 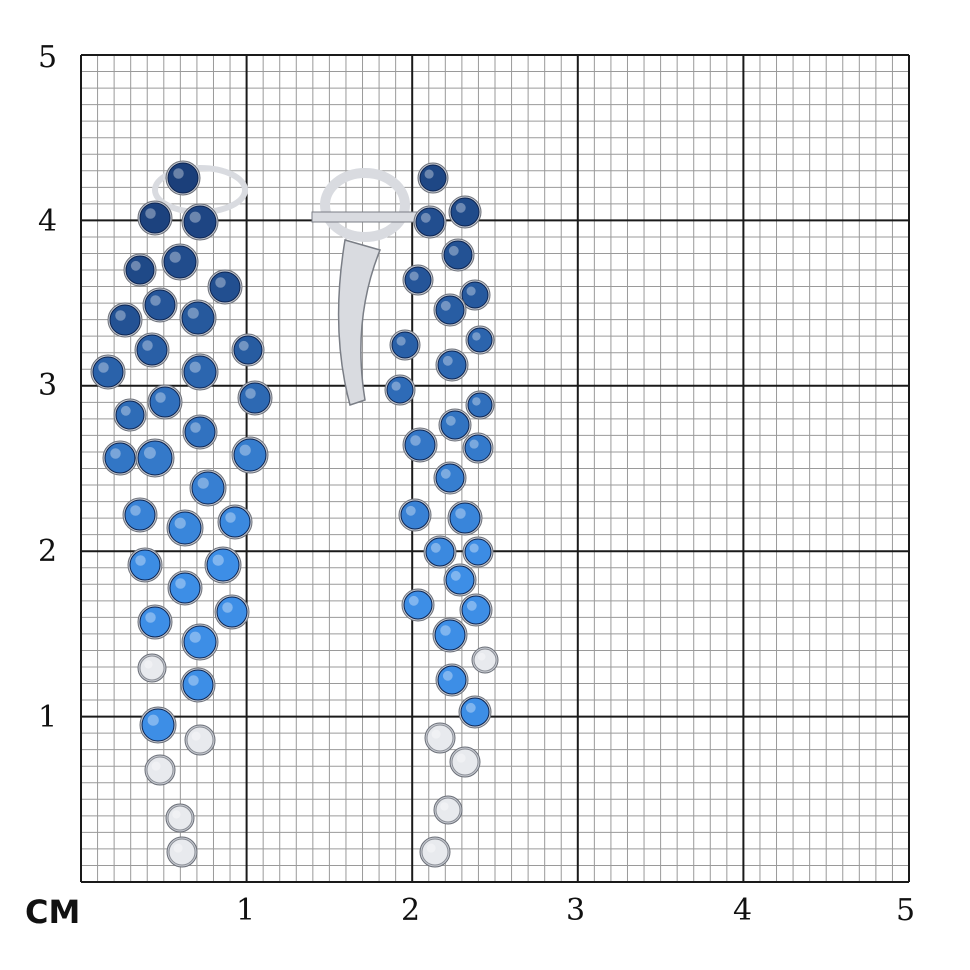 I want to click on y-tick-2: 2, so click(x=48, y=551).